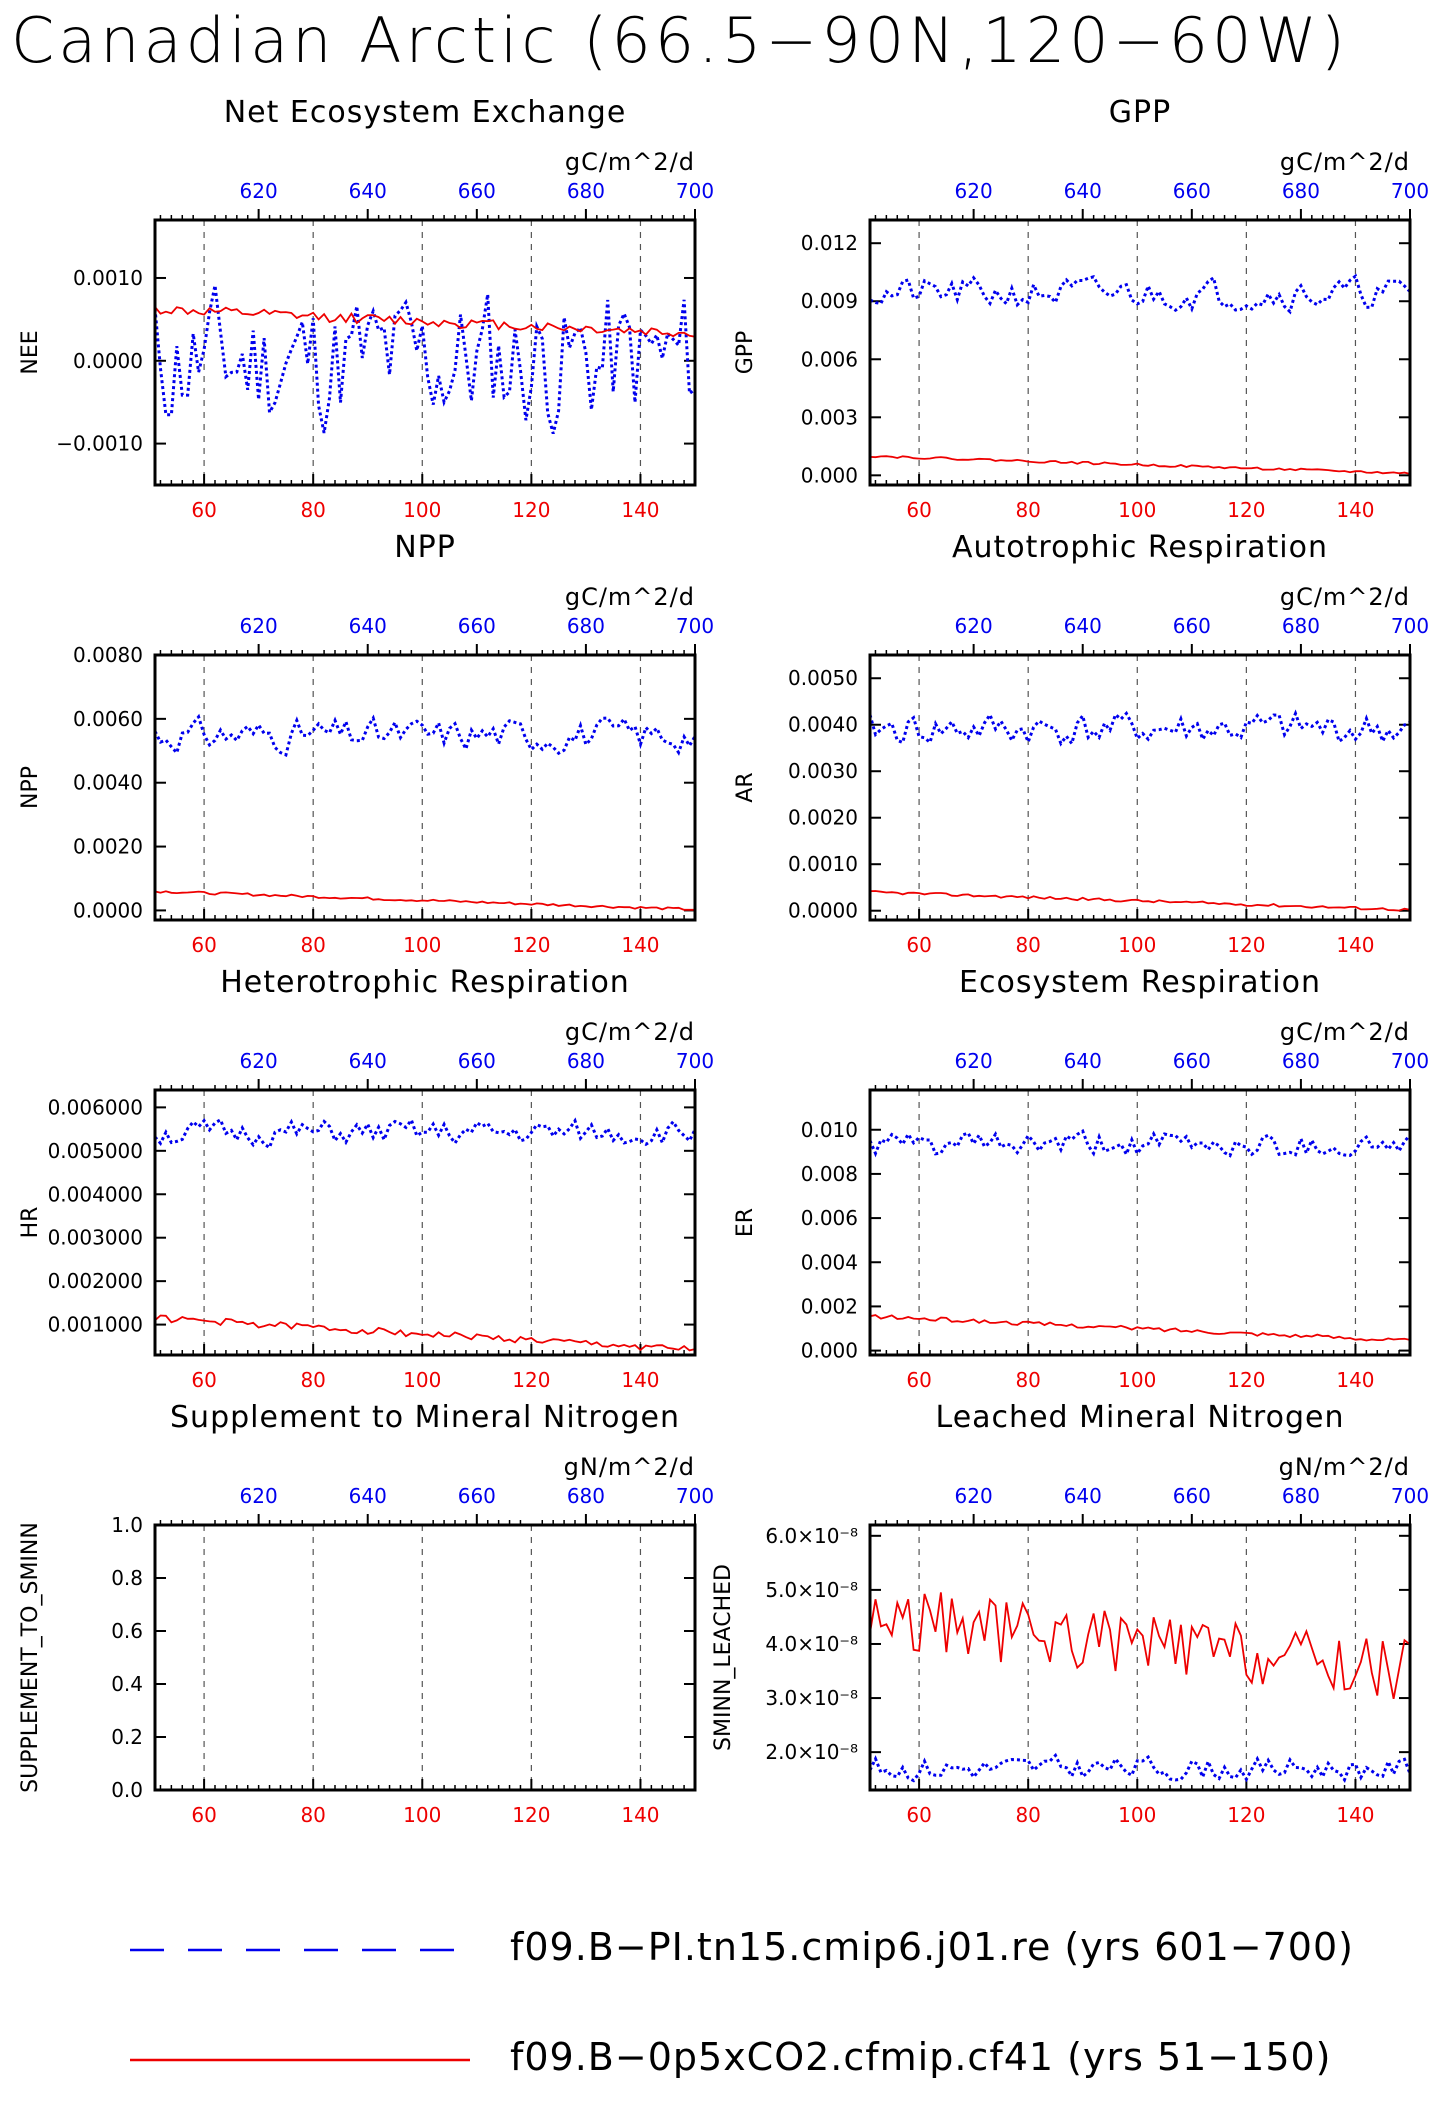  Describe the element at coordinates (531, 510) in the screenshot. I see `panel1-xtick-label: 120` at that location.